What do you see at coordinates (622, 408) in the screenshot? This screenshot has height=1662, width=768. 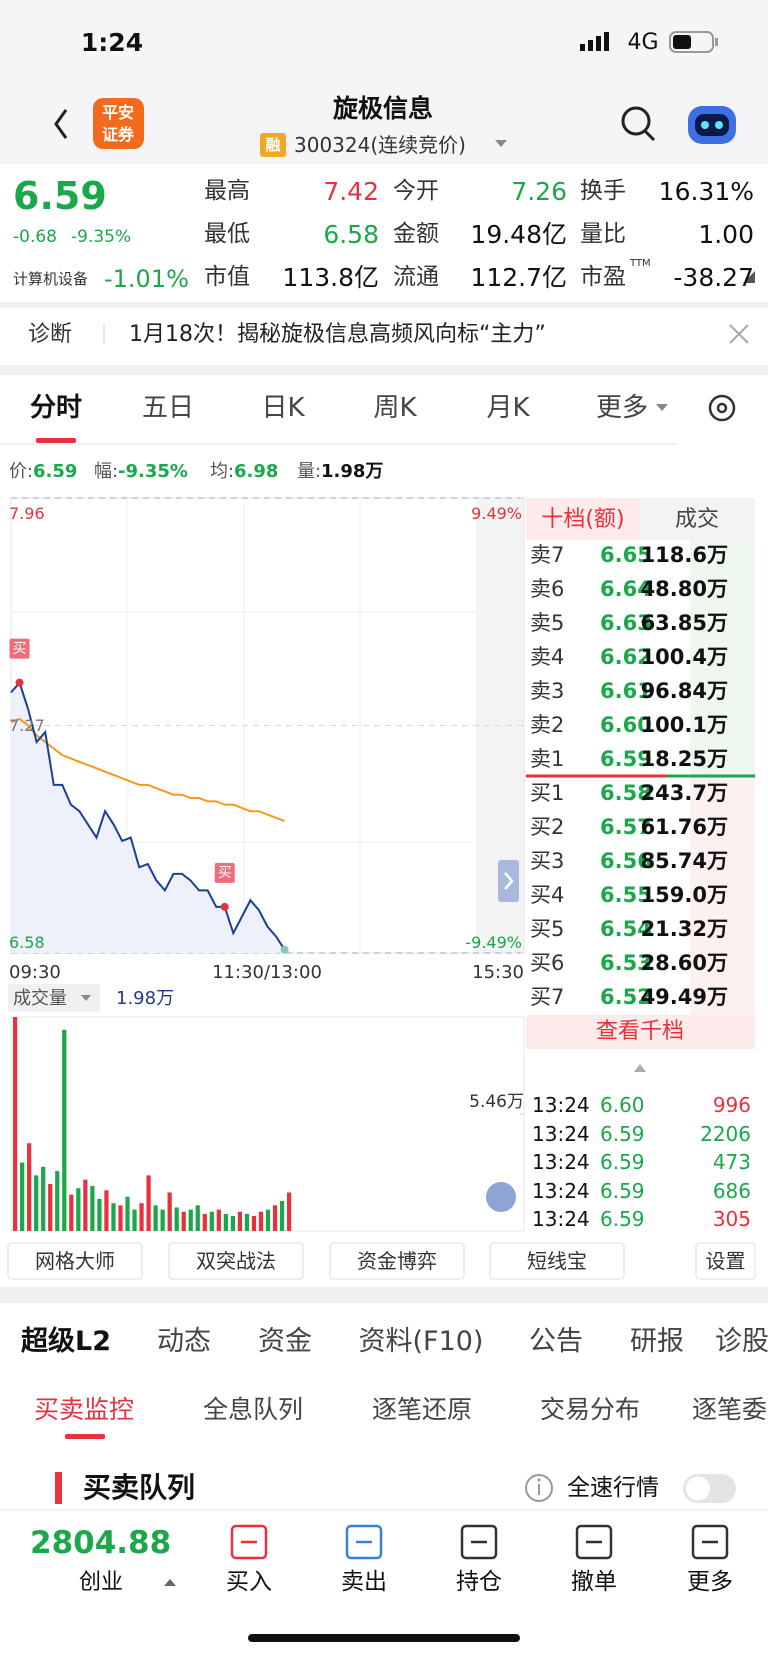 I see `chart-tab: 更多` at bounding box center [622, 408].